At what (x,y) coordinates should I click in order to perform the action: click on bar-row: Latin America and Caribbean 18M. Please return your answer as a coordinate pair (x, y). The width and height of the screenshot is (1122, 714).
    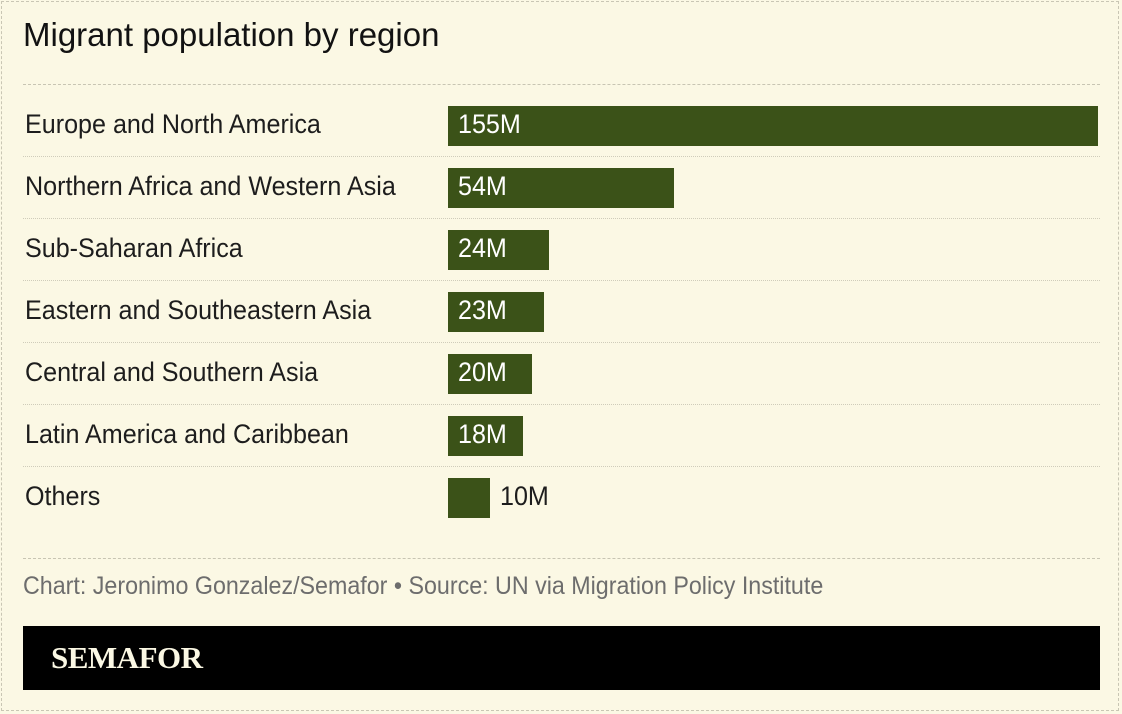
    Looking at the image, I should click on (561, 436).